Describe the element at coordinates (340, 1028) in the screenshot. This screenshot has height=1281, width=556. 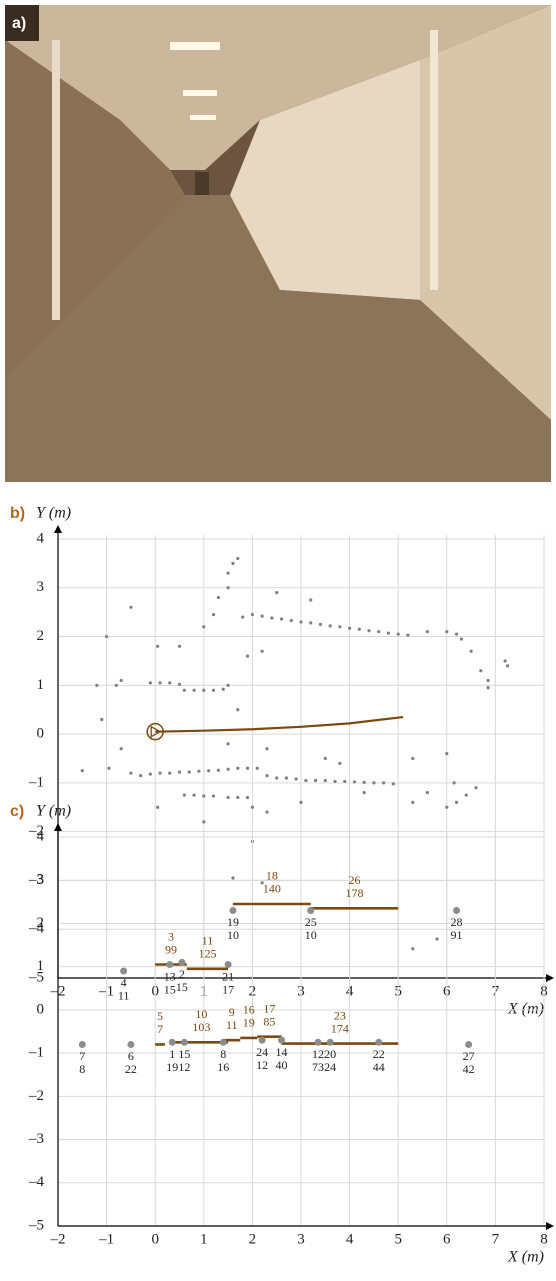
I see `feature-count: 174` at that location.